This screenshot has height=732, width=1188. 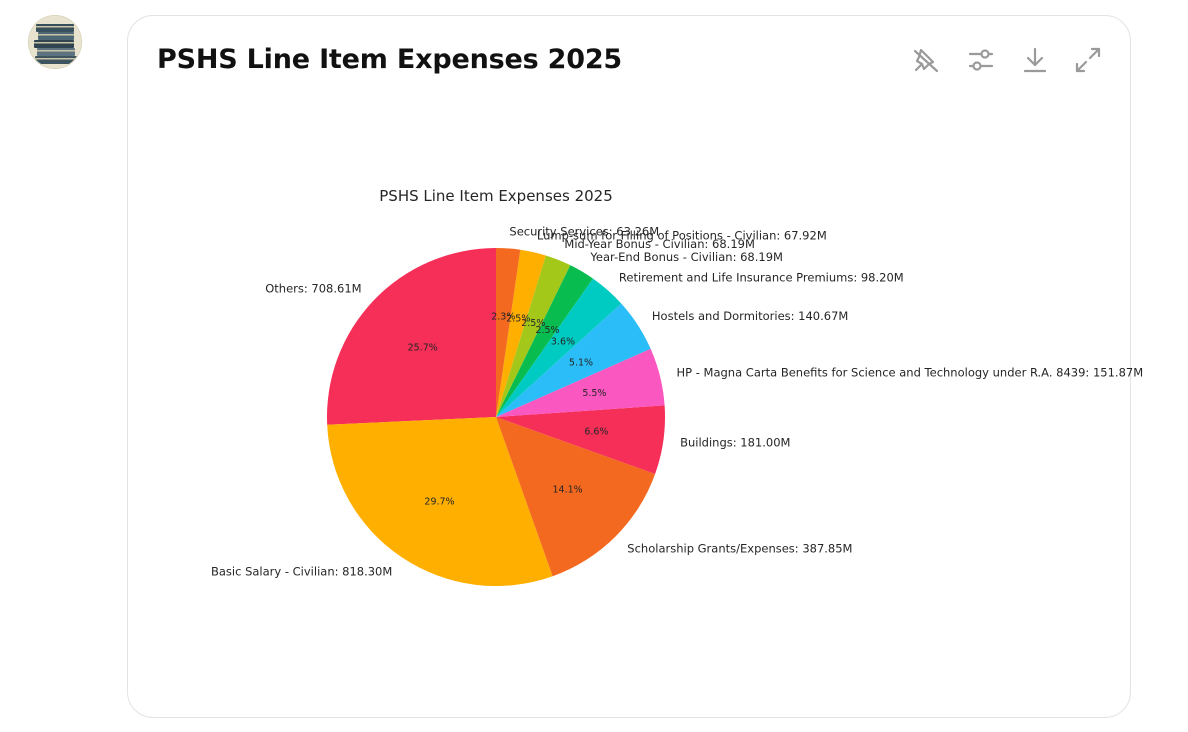 I want to click on slice-percent-label: 5.1%, so click(x=581, y=362).